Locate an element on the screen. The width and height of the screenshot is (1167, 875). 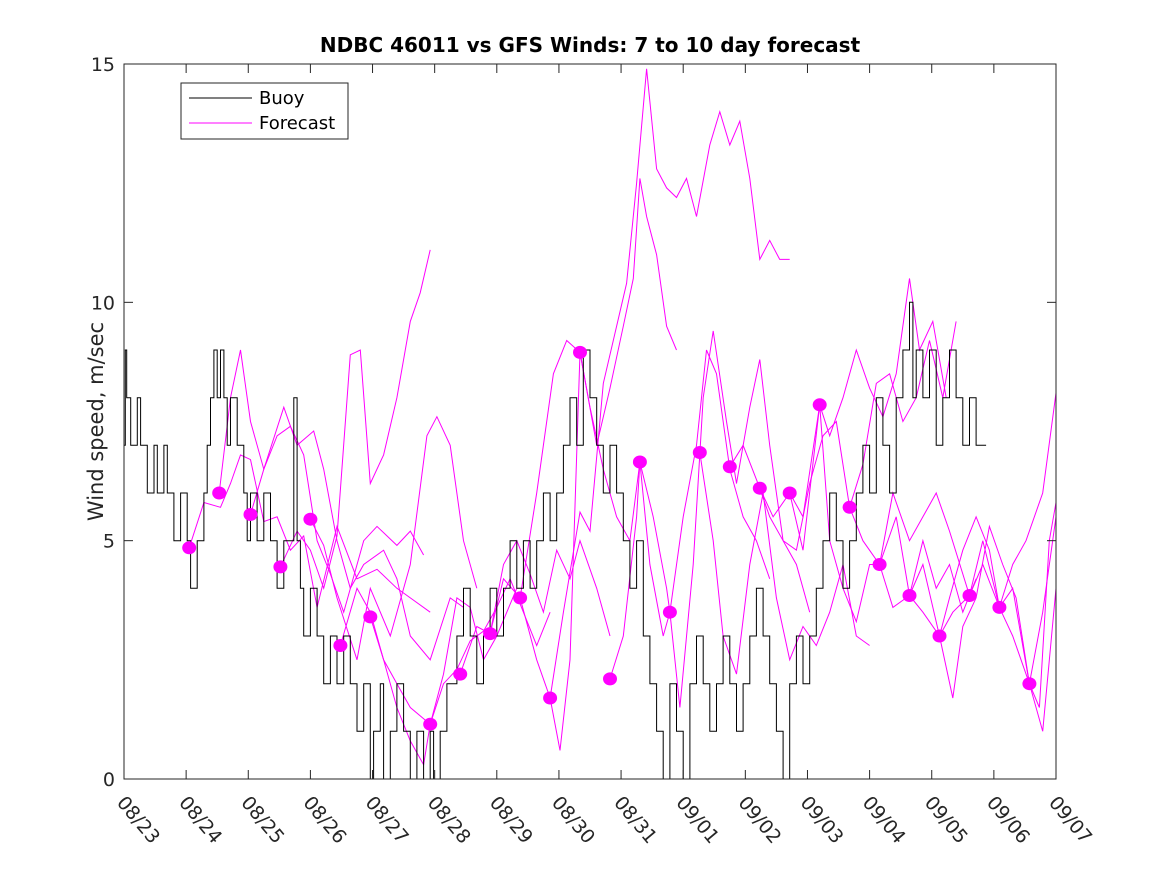
legend-label-forecast: Forecast is located at coordinates (297, 123).